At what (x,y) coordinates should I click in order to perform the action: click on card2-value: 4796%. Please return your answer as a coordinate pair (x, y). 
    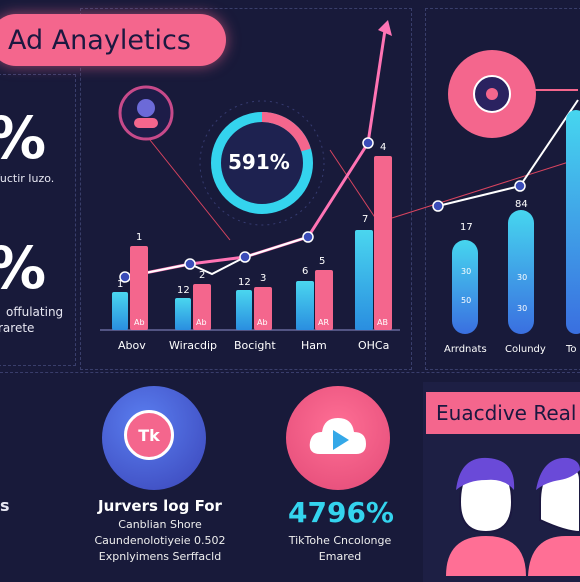
    Looking at the image, I should click on (341, 512).